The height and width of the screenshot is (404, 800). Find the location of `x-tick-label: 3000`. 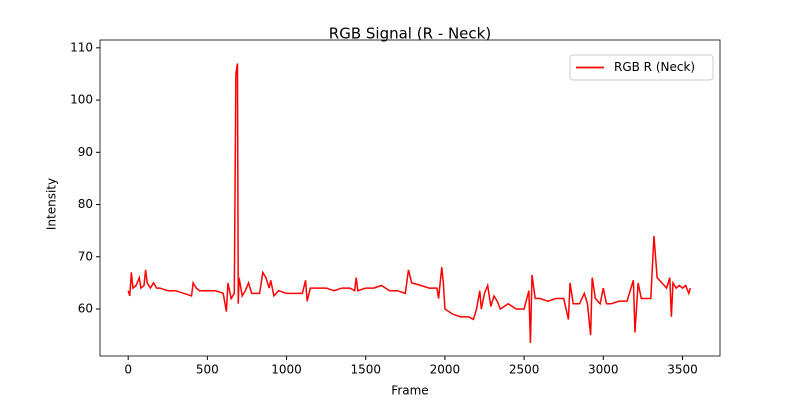

x-tick-label: 3000 is located at coordinates (603, 370).